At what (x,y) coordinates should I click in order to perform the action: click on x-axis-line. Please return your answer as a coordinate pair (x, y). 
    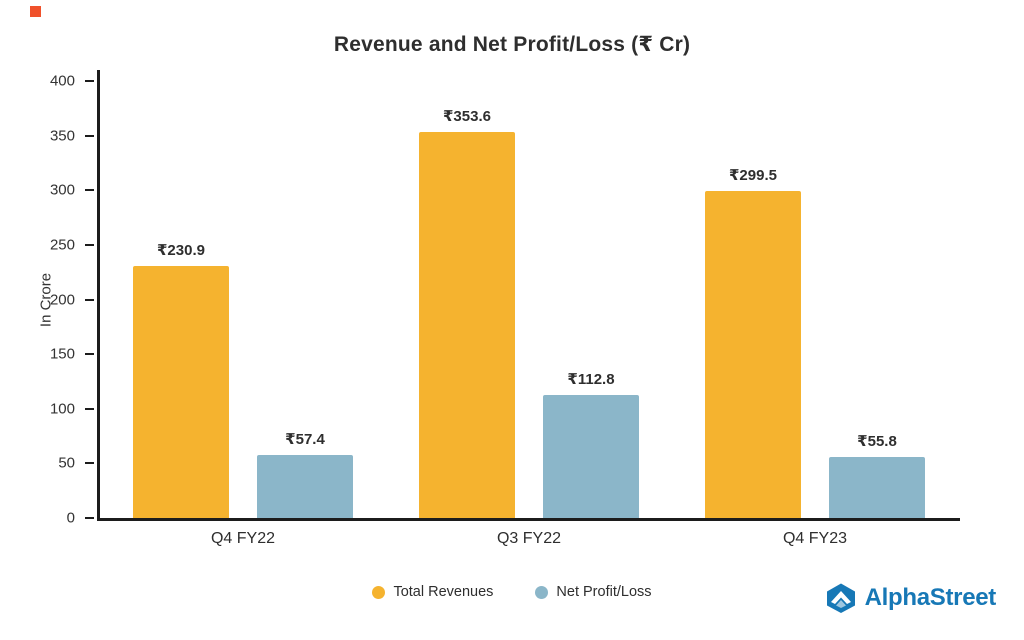
    Looking at the image, I should click on (528, 519).